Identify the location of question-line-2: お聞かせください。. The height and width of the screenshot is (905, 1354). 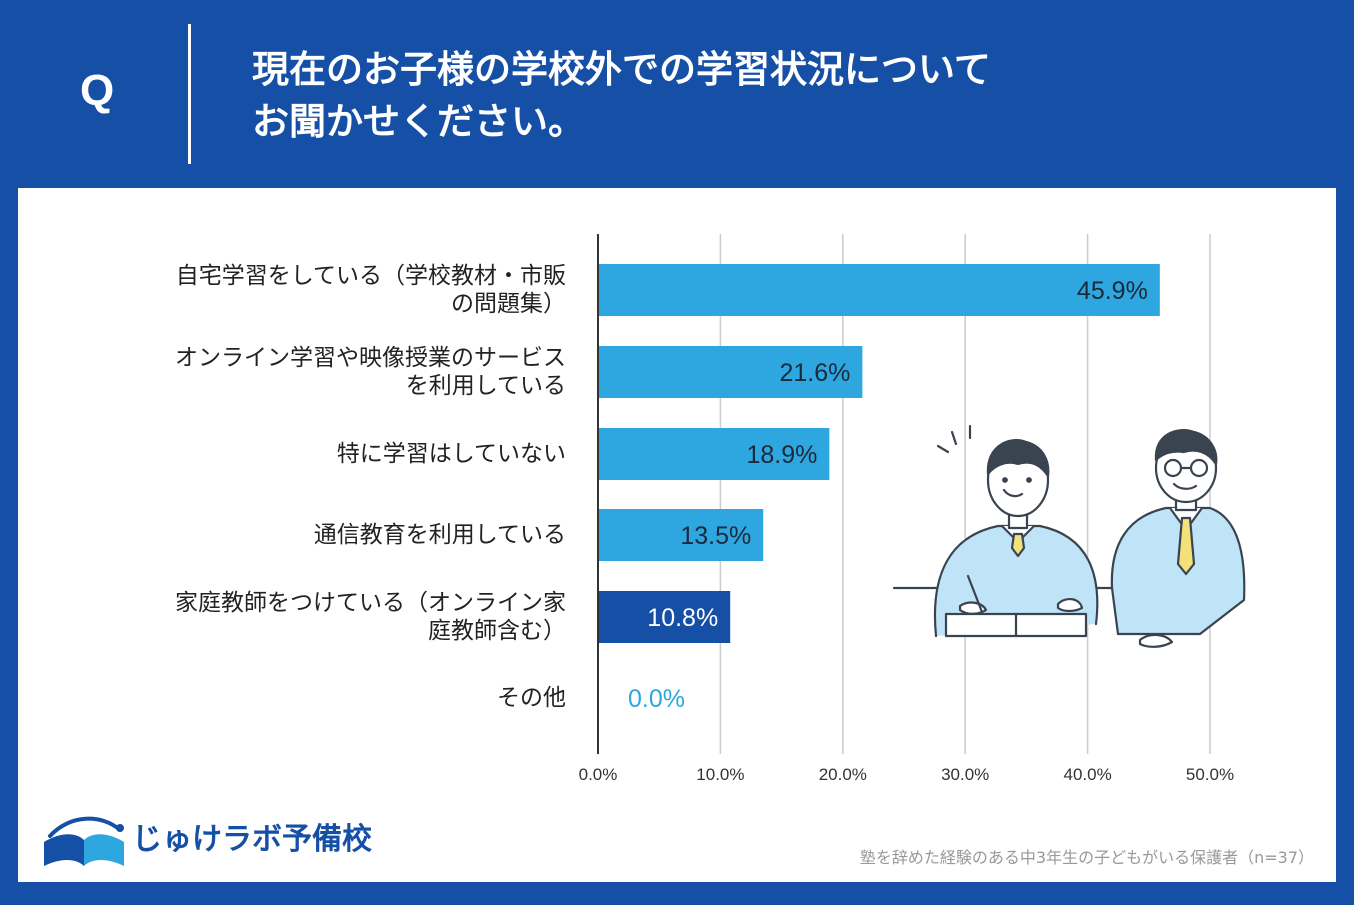
(418, 121).